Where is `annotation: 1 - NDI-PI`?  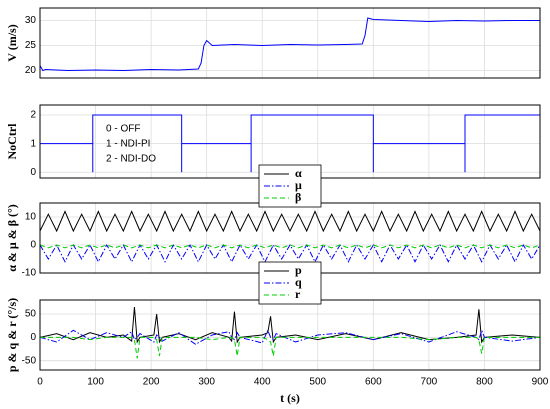
annotation: 1 - NDI-PI is located at coordinates (128, 144).